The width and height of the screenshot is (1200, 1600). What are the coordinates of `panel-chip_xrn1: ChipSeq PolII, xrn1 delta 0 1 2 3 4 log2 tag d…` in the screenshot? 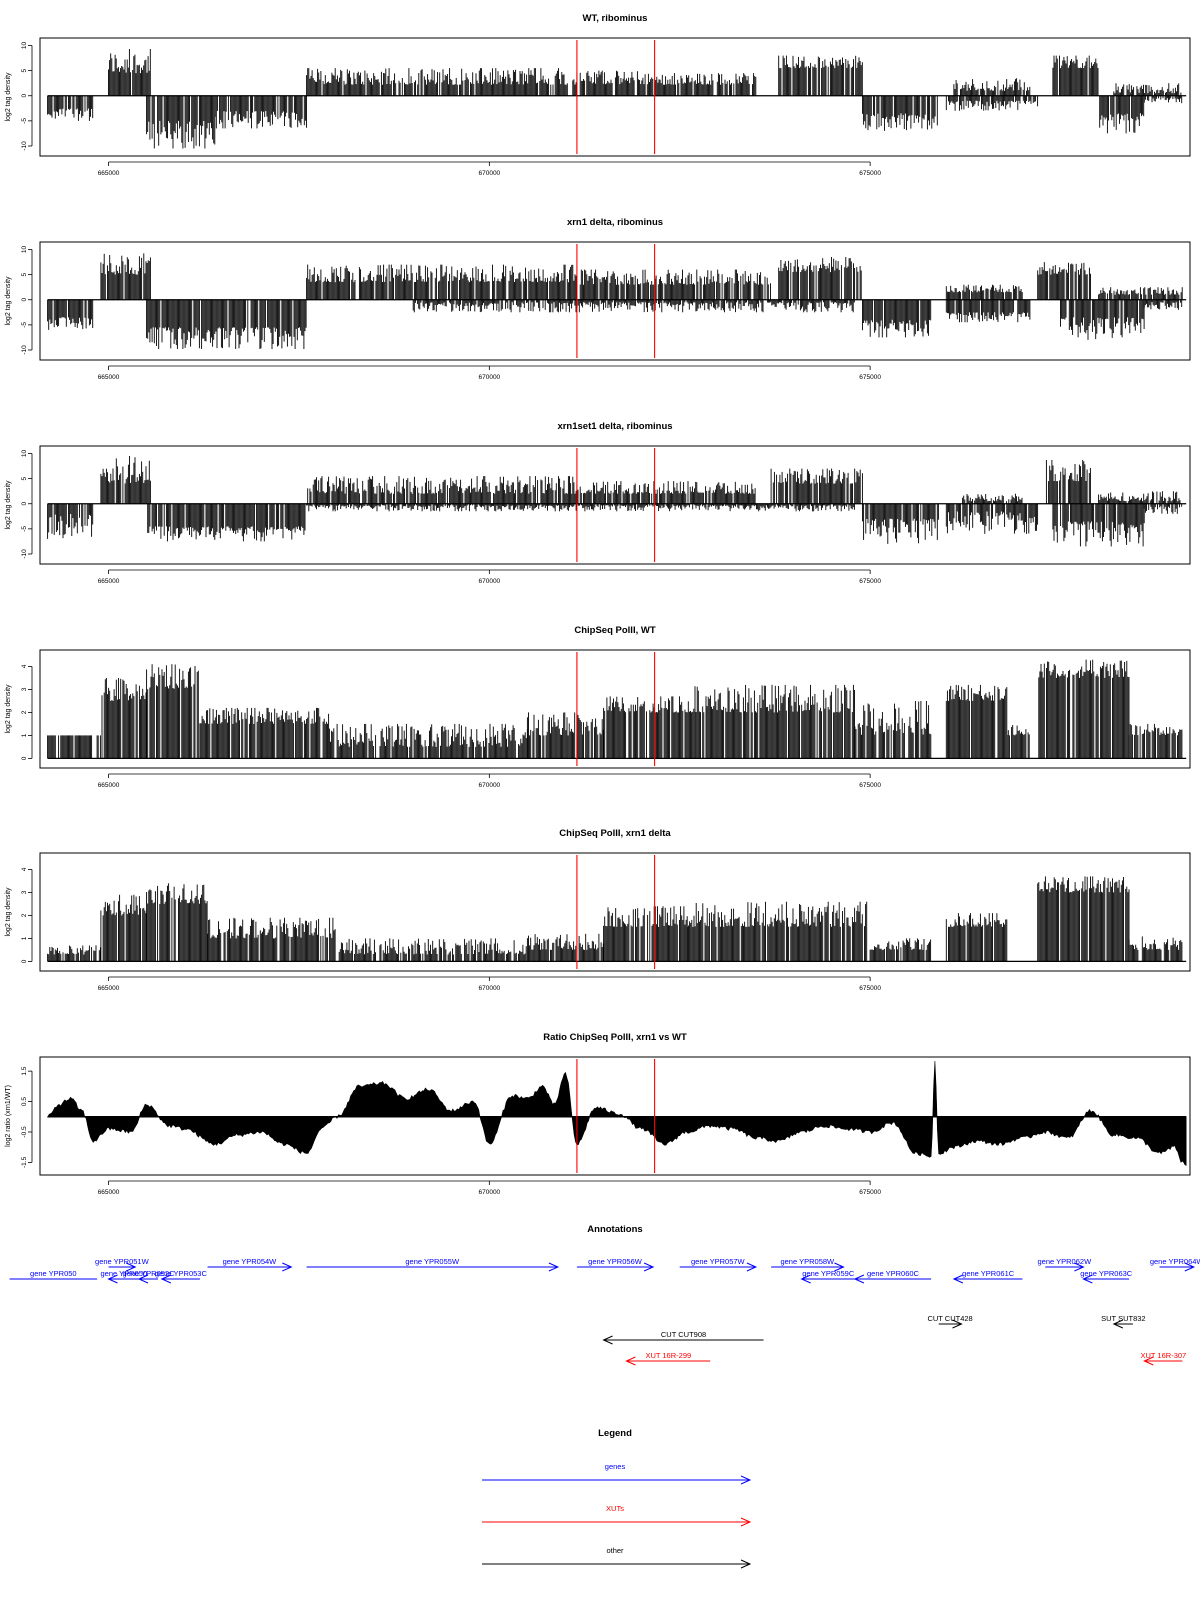 It's located at (598, 910).